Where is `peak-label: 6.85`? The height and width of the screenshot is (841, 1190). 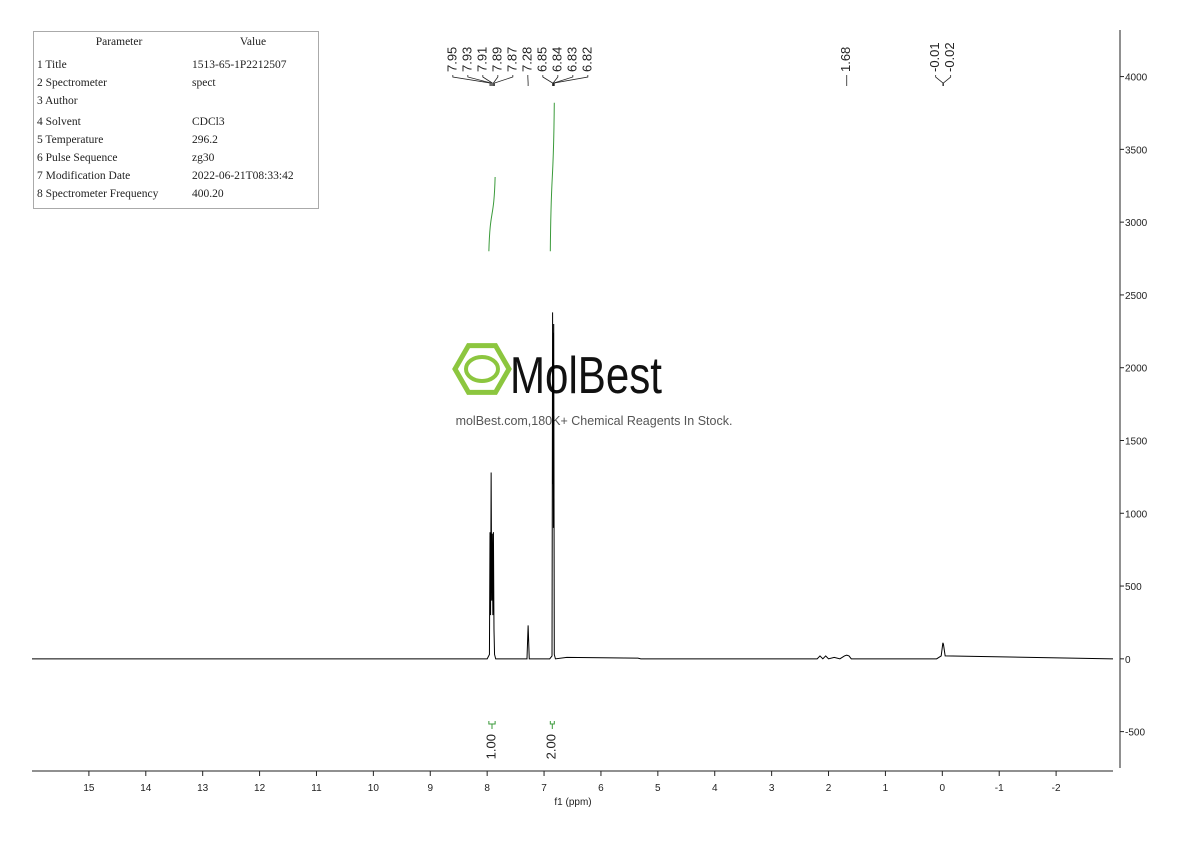 peak-label: 6.85 is located at coordinates (541, 59).